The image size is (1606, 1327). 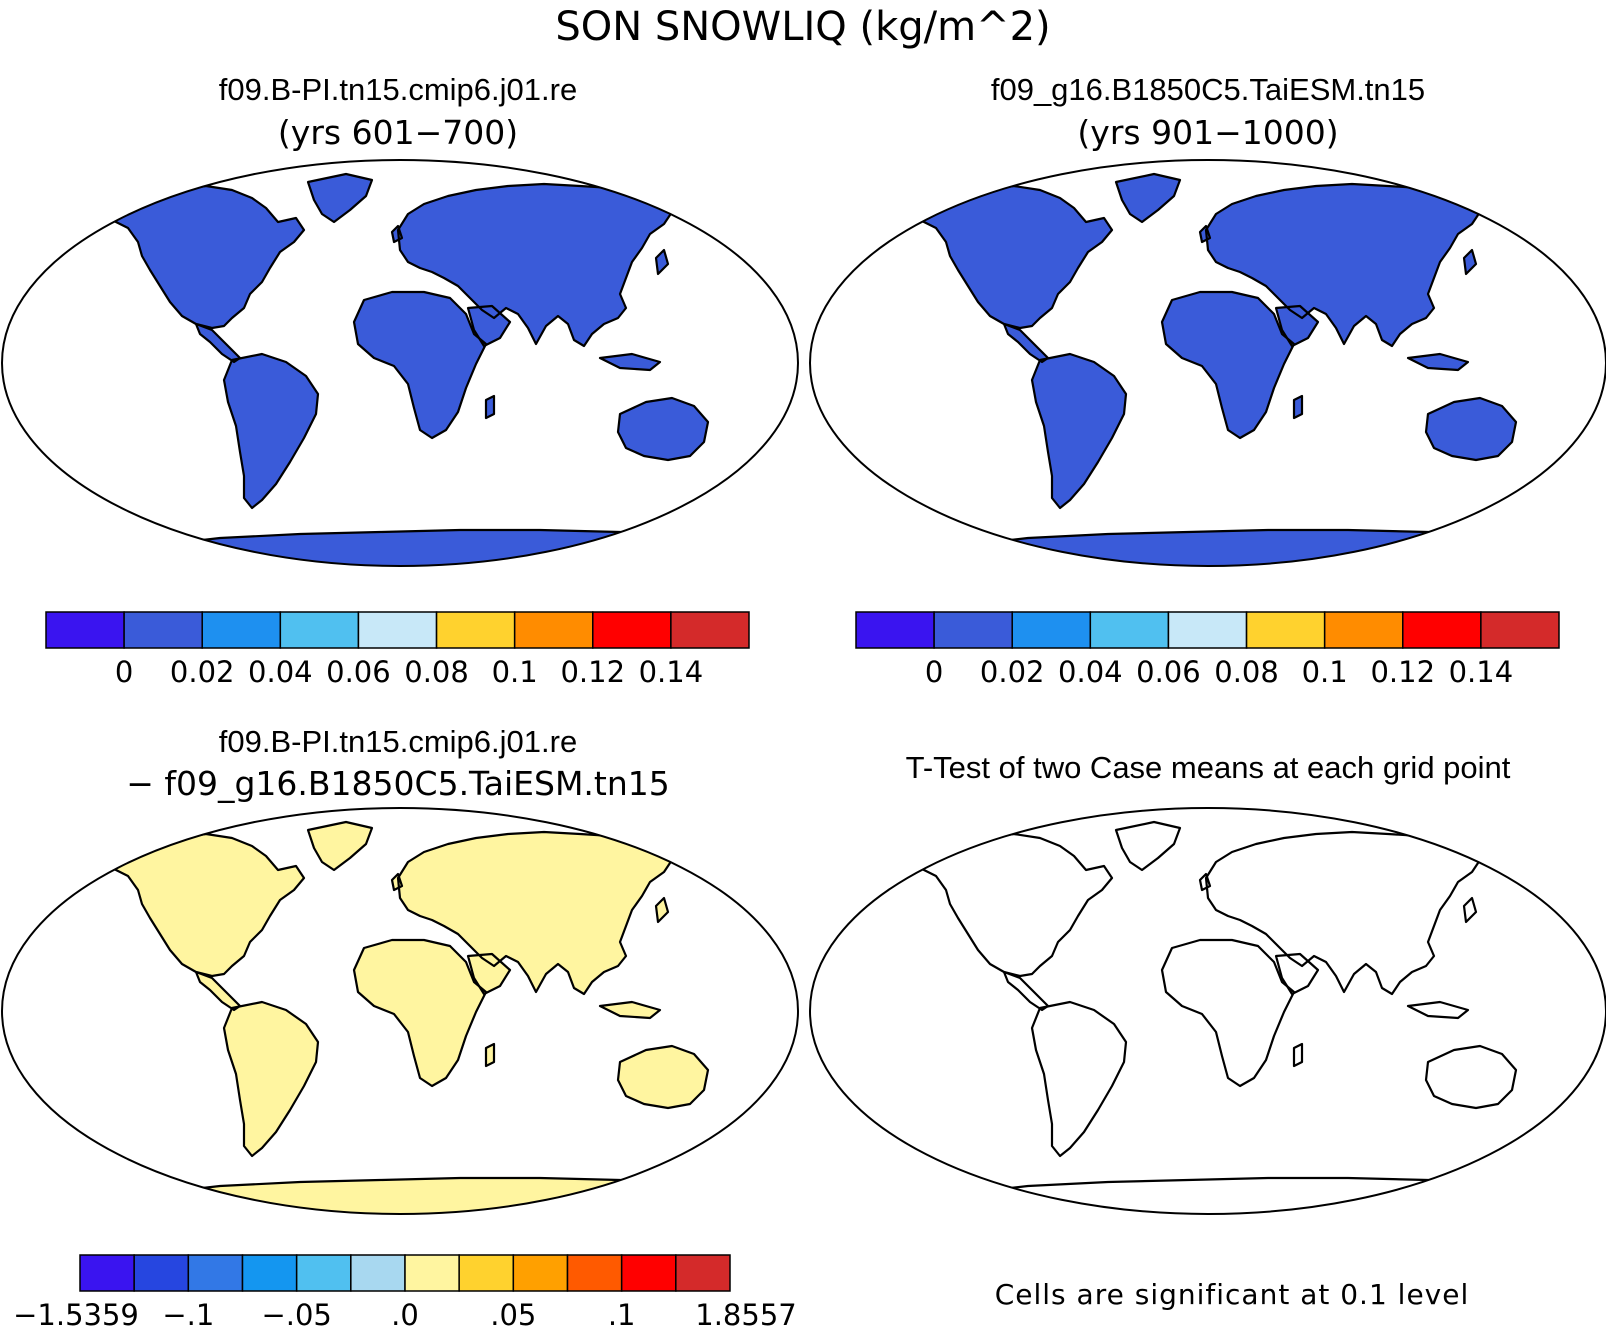 I want to click on colorbar-tick-label: .05, so click(x=513, y=1312).